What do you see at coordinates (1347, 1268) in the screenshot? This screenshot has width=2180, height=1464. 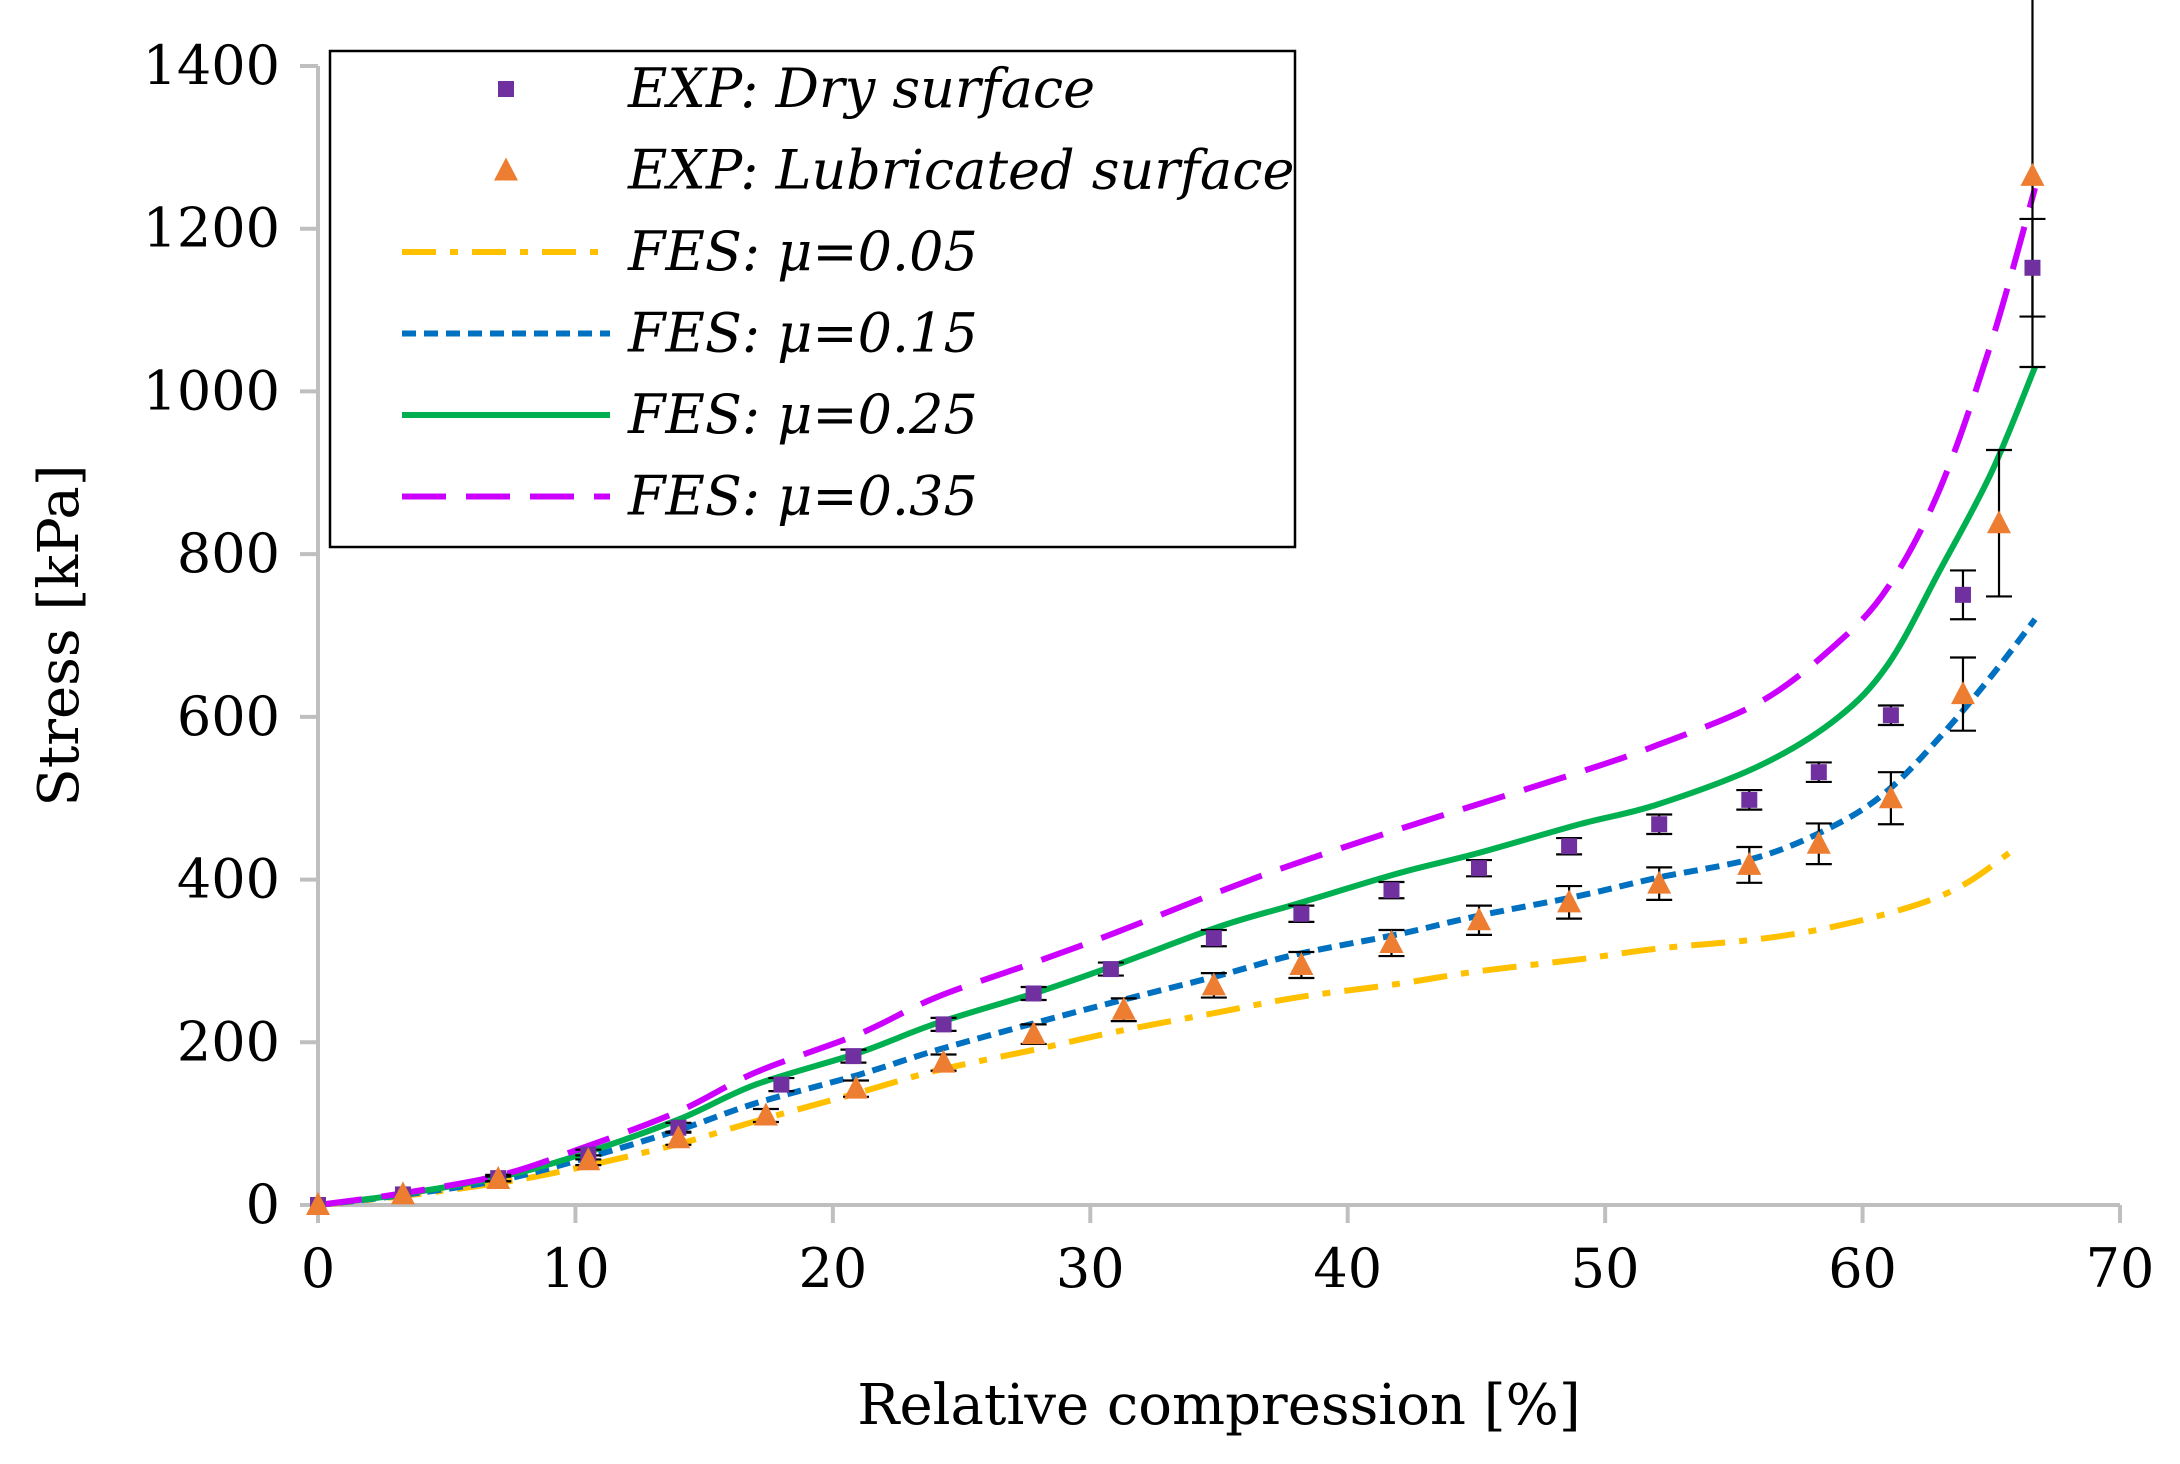 I see `x-tick-label: 40` at bounding box center [1347, 1268].